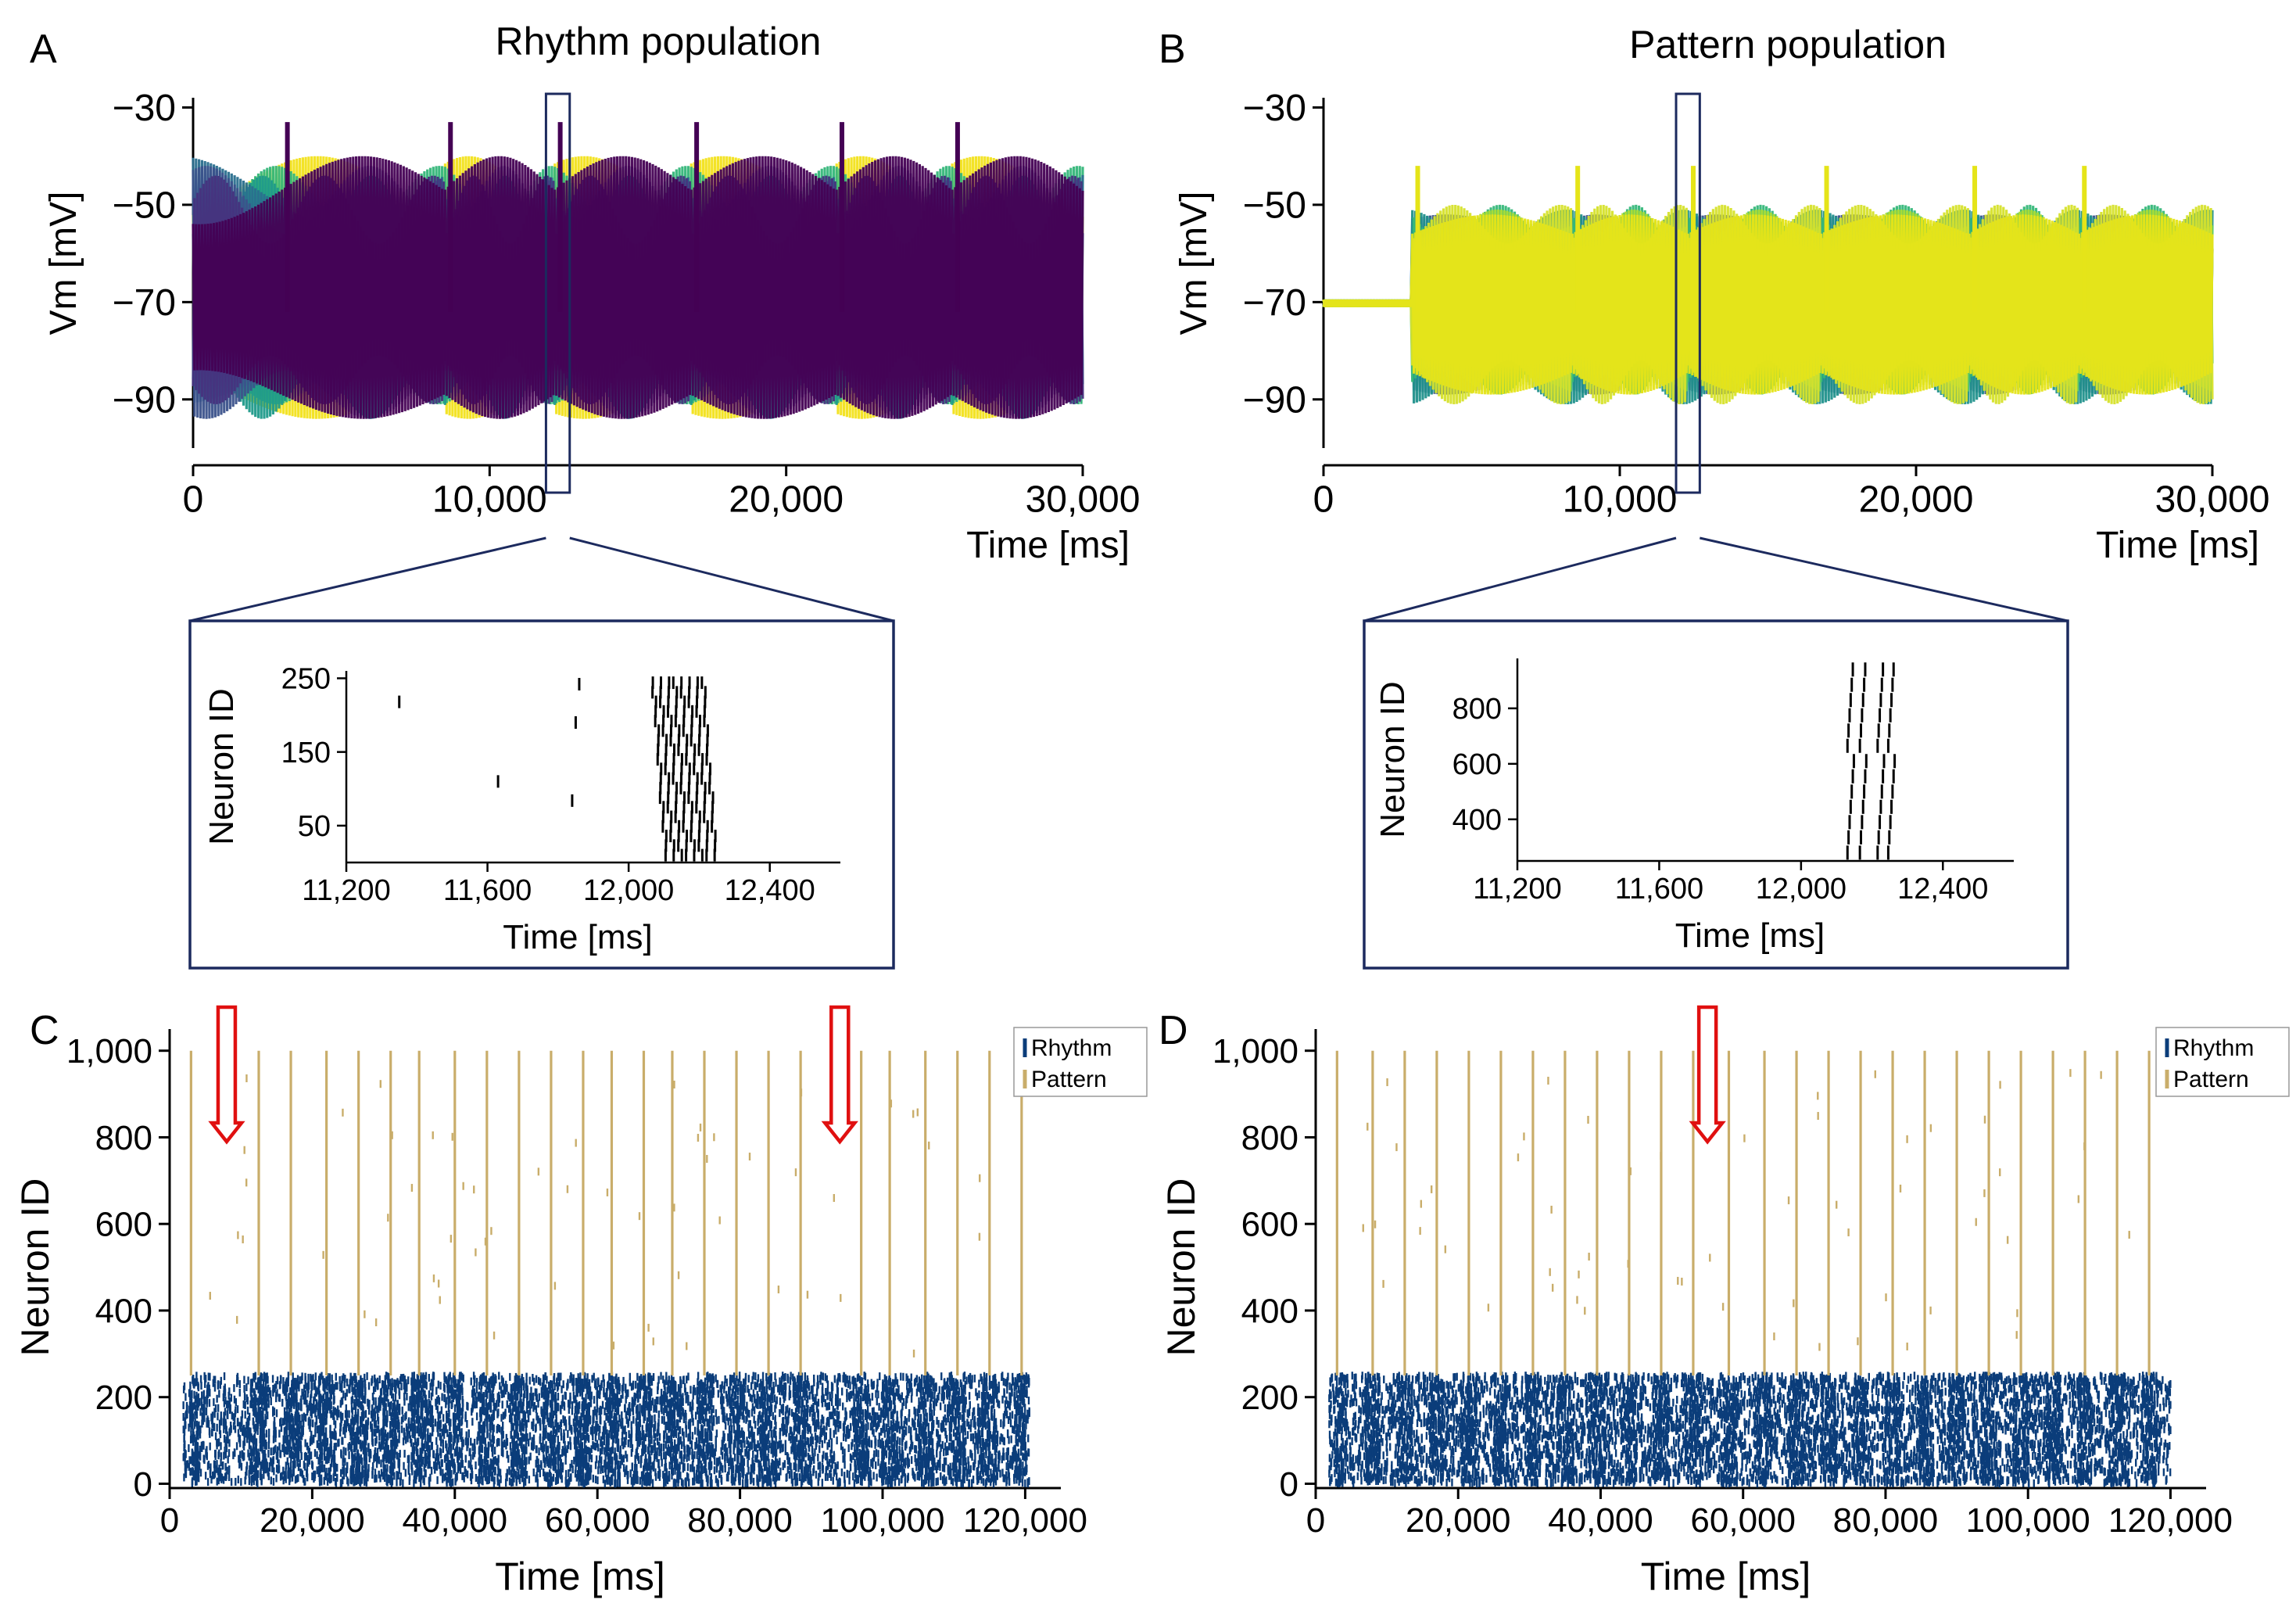 This screenshot has width=2296, height=1621. I want to click on rhythm-spikes, so click(606, 1430).